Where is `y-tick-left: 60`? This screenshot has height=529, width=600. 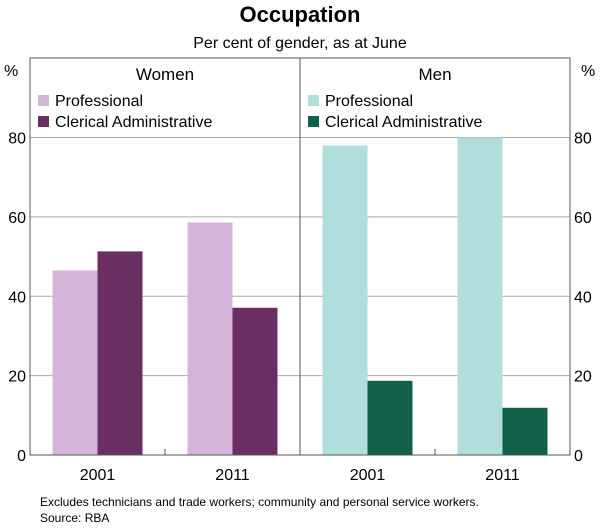
y-tick-left: 60 is located at coordinates (17, 218).